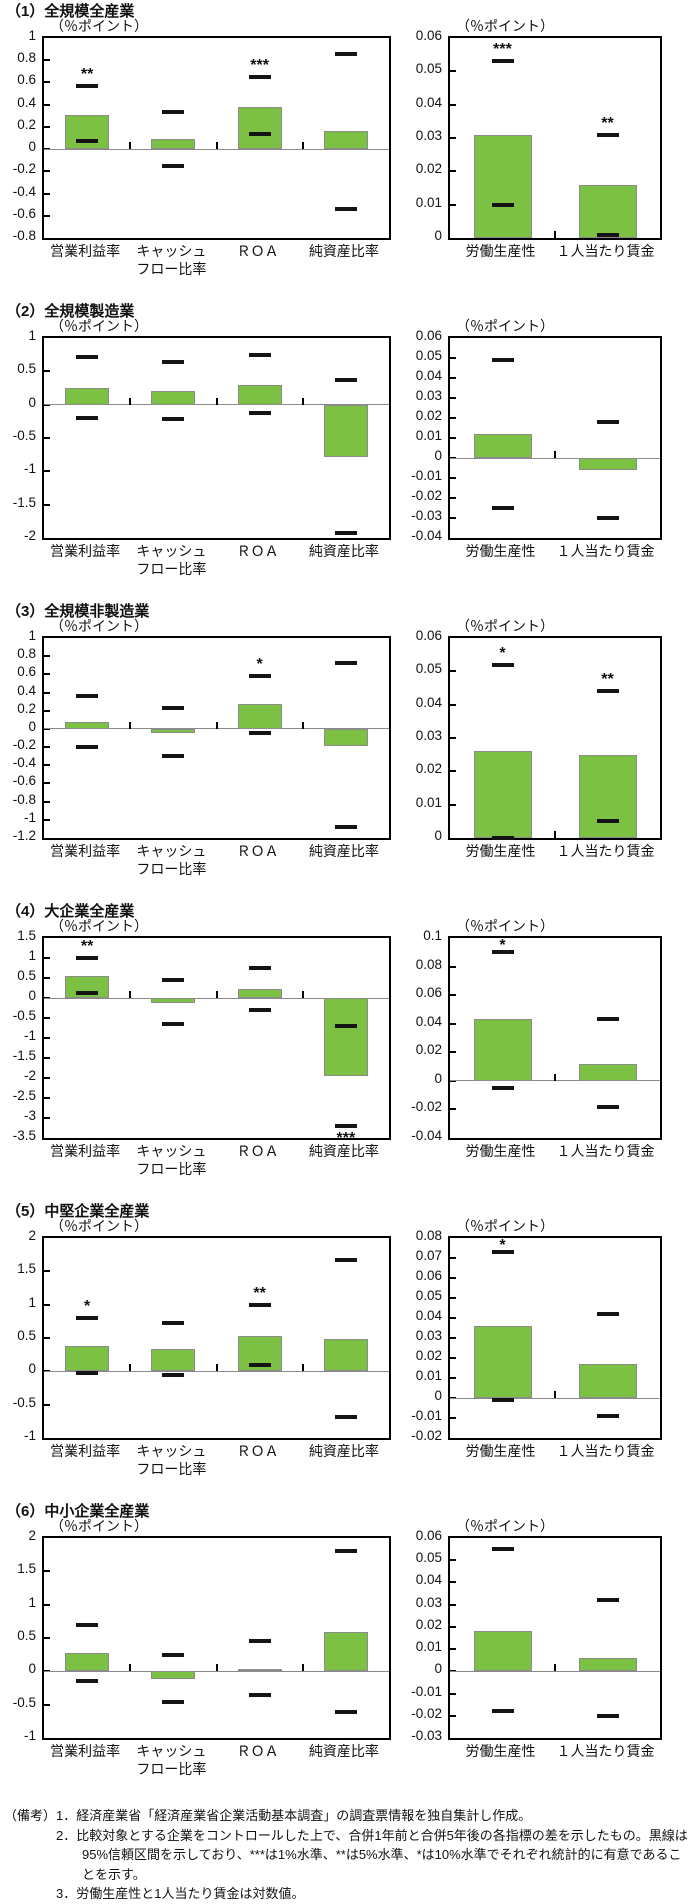  I want to click on y-tick-label: -0.02, so click(426, 1107).